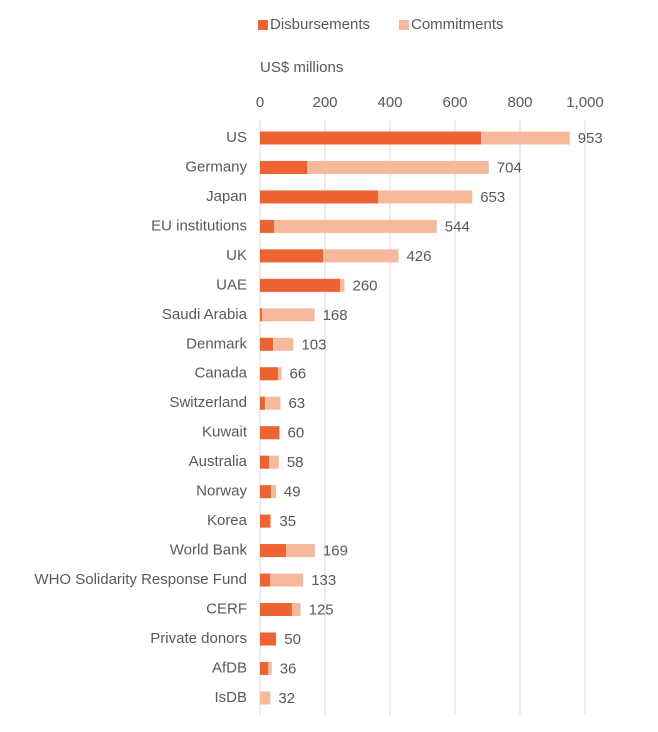 Image resolution: width=658 pixels, height=732 pixels. I want to click on y-tick-label: World Bank, so click(209, 550).